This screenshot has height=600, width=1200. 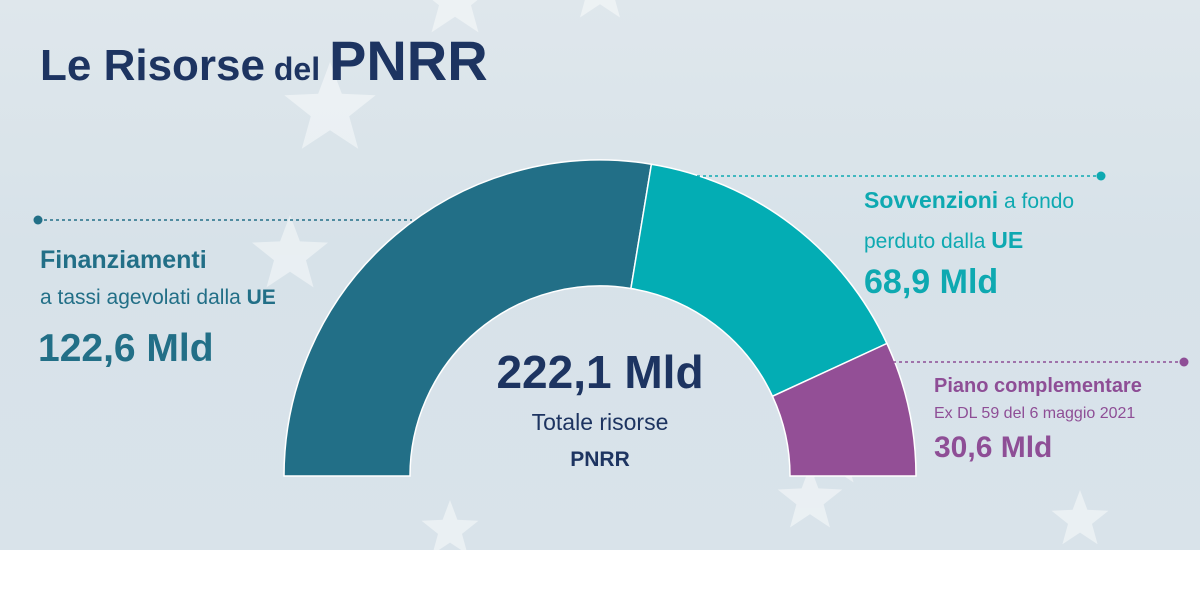 What do you see at coordinates (600, 459) in the screenshot?
I see `total-caption-bold: PNRR` at bounding box center [600, 459].